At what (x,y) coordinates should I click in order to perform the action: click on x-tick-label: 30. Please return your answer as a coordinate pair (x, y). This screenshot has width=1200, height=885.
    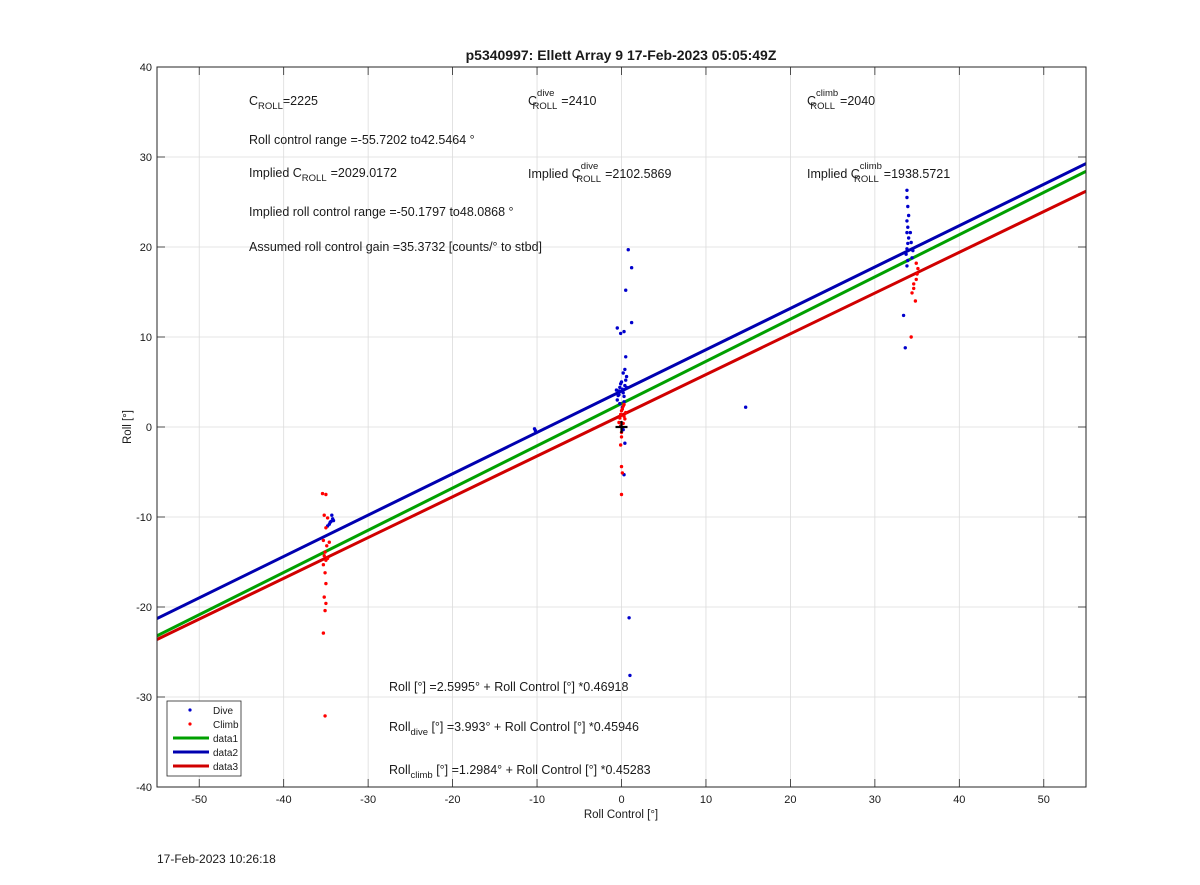
    Looking at the image, I should click on (875, 800).